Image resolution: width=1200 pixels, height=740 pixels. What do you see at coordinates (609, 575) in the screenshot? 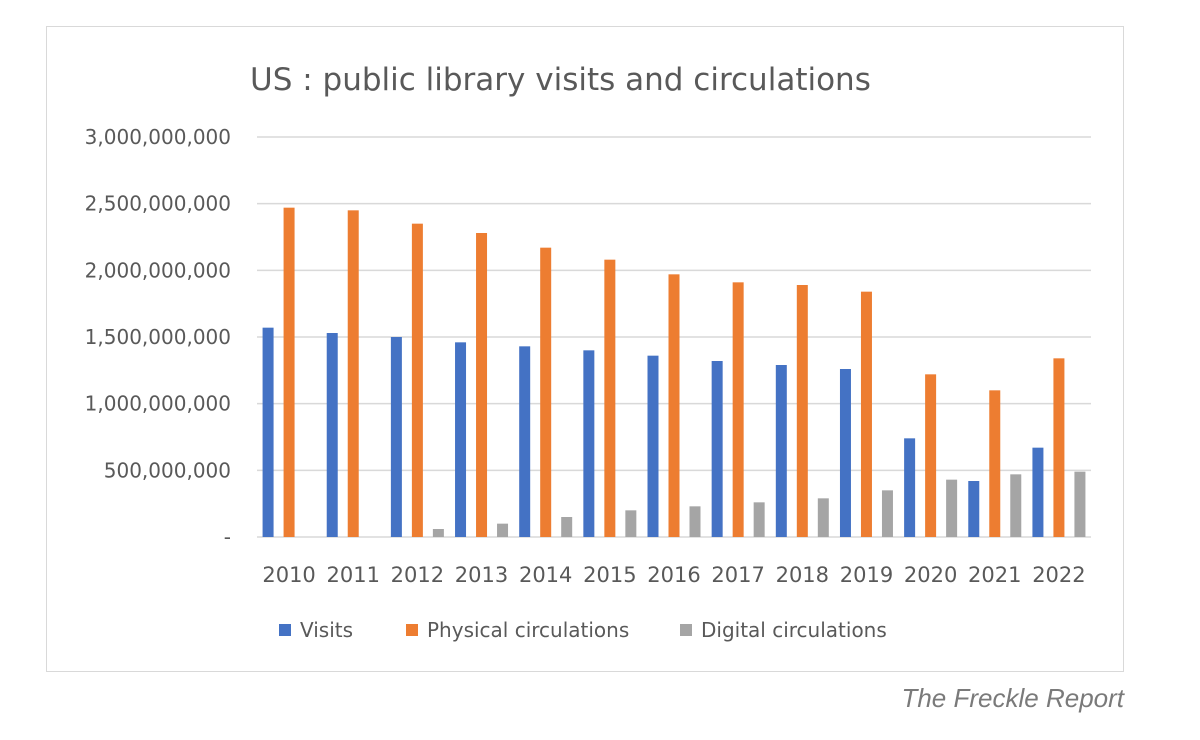
I see `x-tick-label: 2015` at bounding box center [609, 575].